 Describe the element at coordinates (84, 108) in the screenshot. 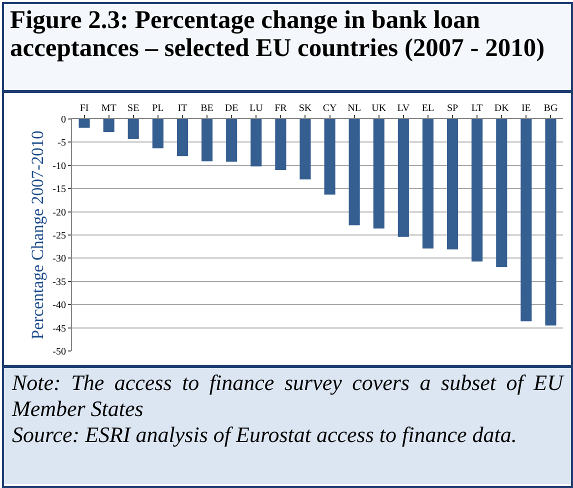

I see `x-tick-label: FI` at that location.